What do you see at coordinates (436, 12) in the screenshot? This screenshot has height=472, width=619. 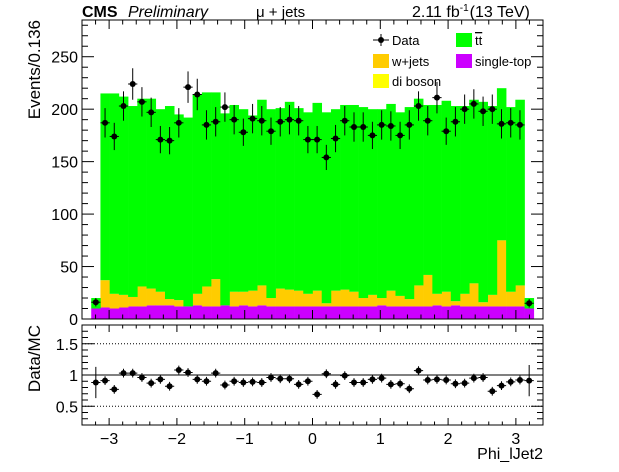 I see `luminosity-value: 2.11 fb` at bounding box center [436, 12].